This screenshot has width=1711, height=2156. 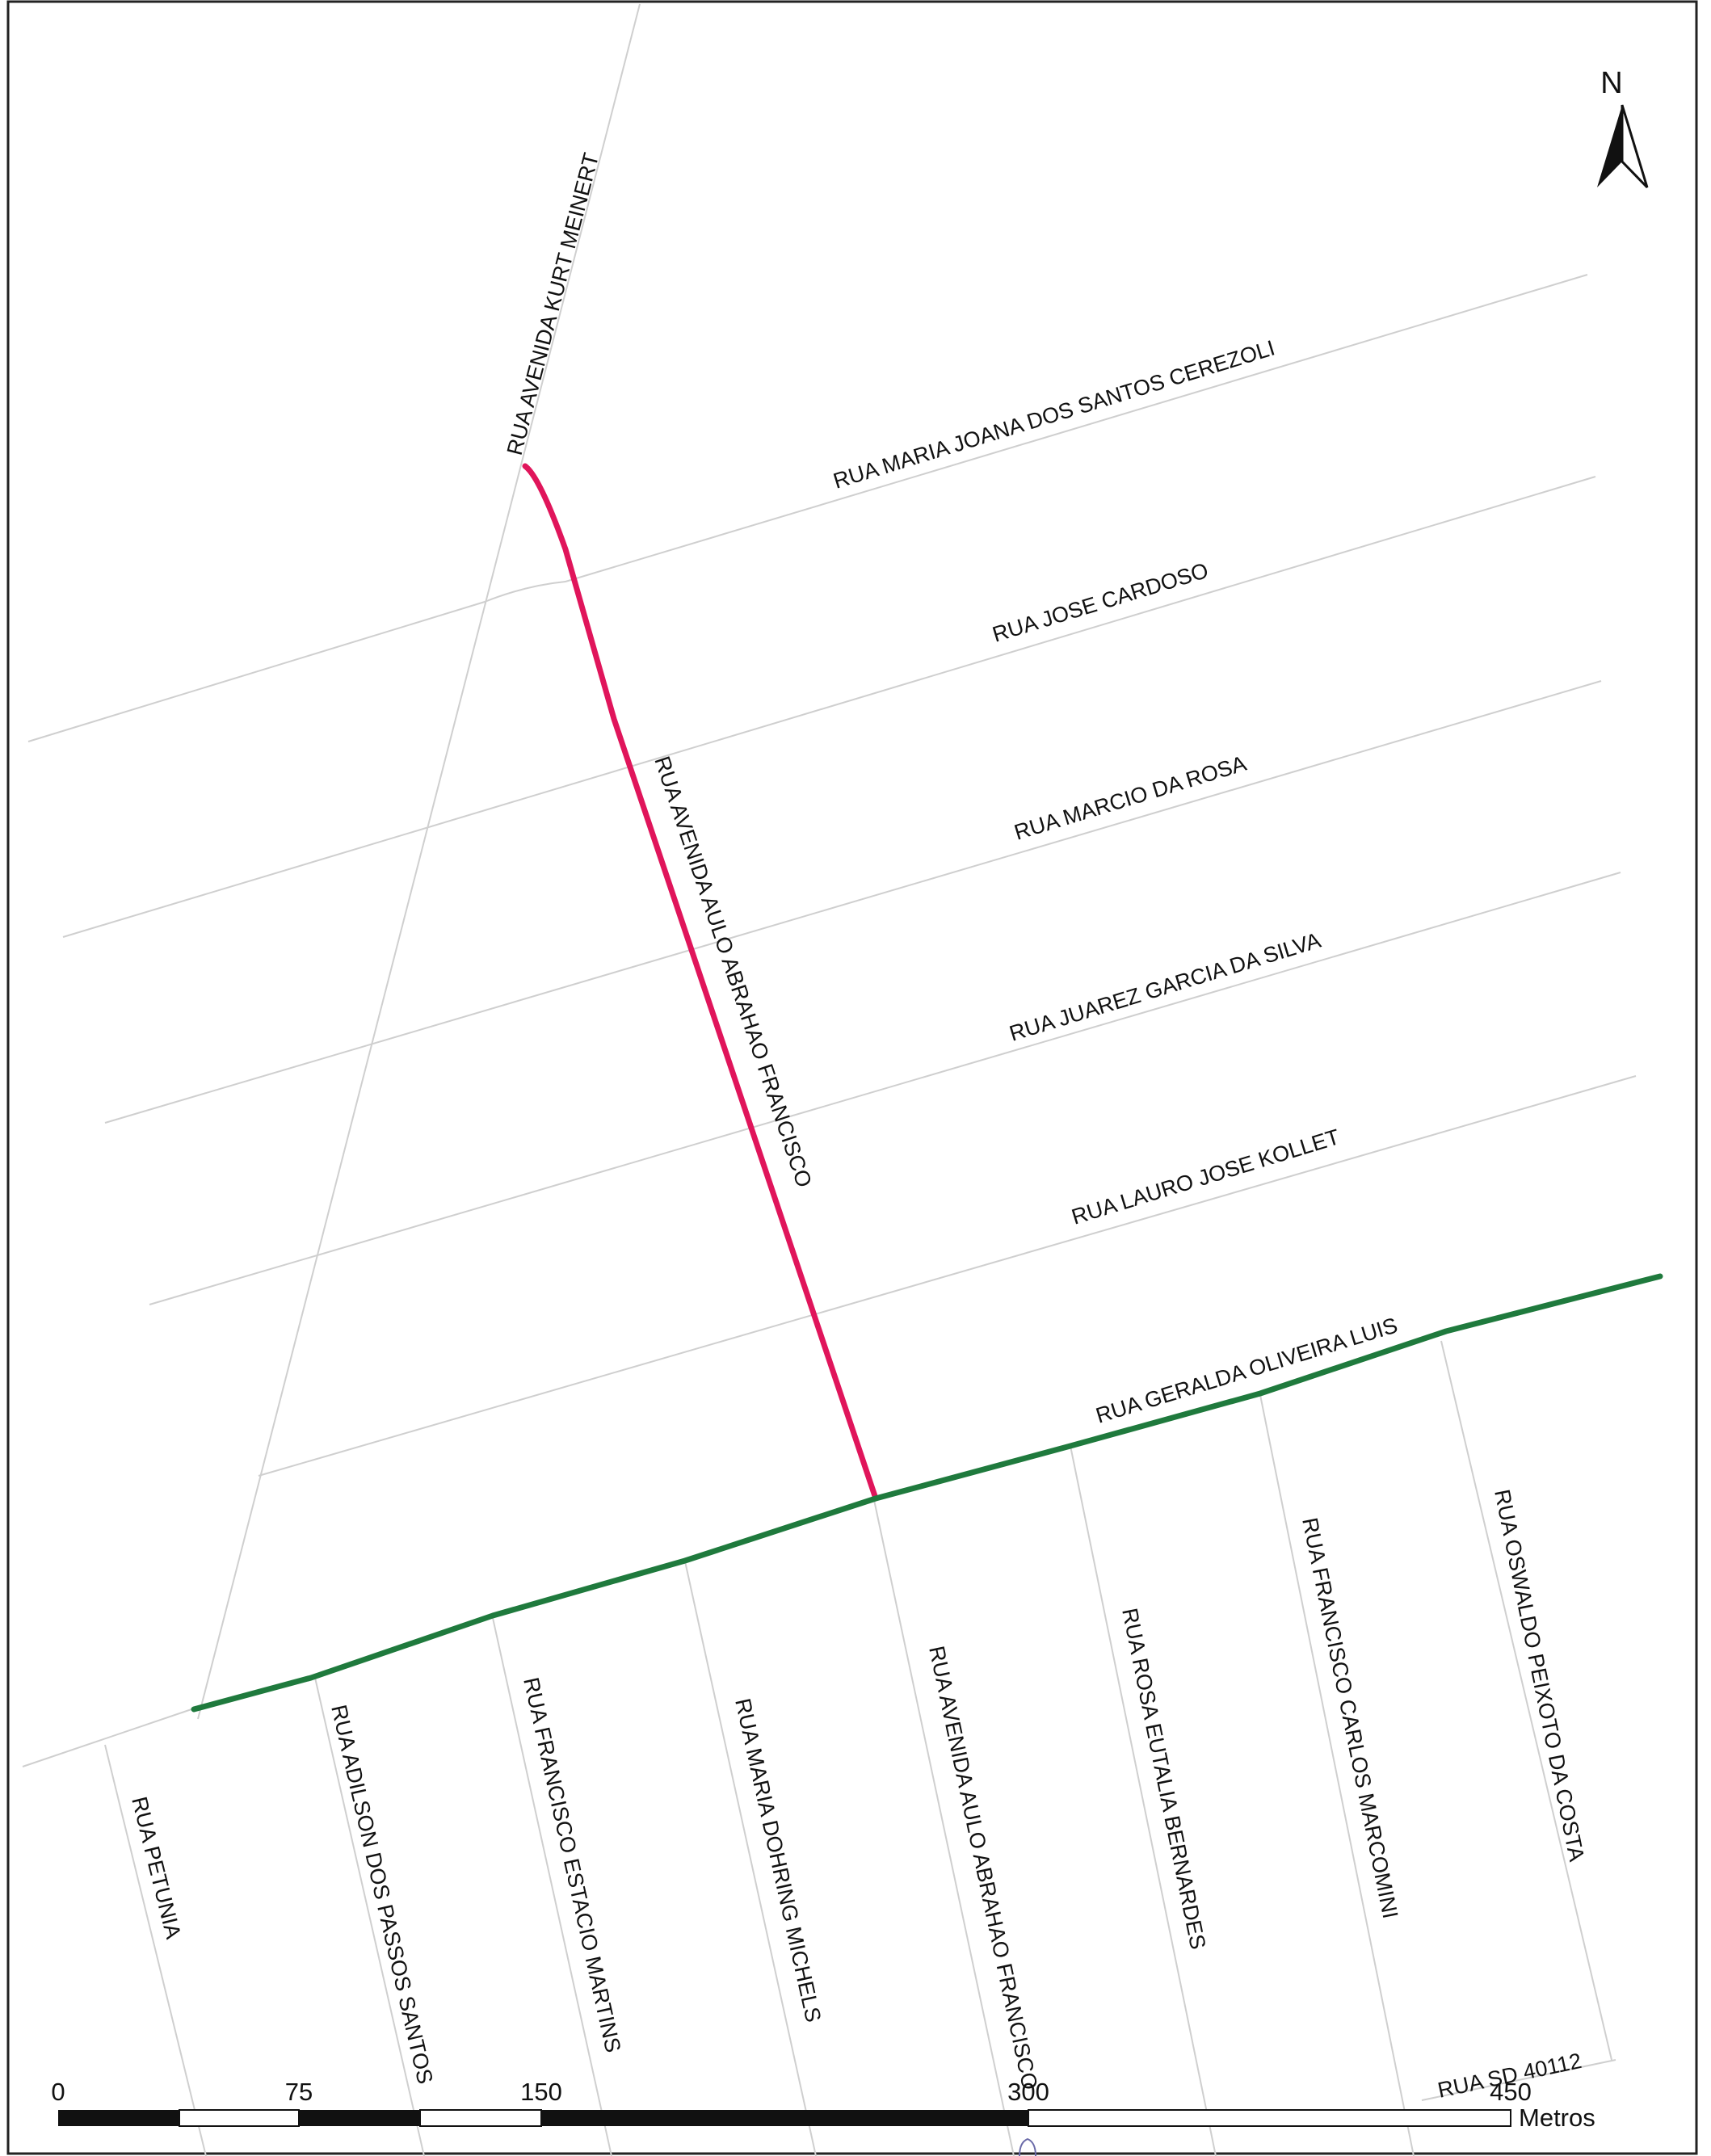 What do you see at coordinates (381, 1895) in the screenshot?
I see `label-adilson-passos: RUA ADILSON DOS PASSOS SANTOS` at bounding box center [381, 1895].